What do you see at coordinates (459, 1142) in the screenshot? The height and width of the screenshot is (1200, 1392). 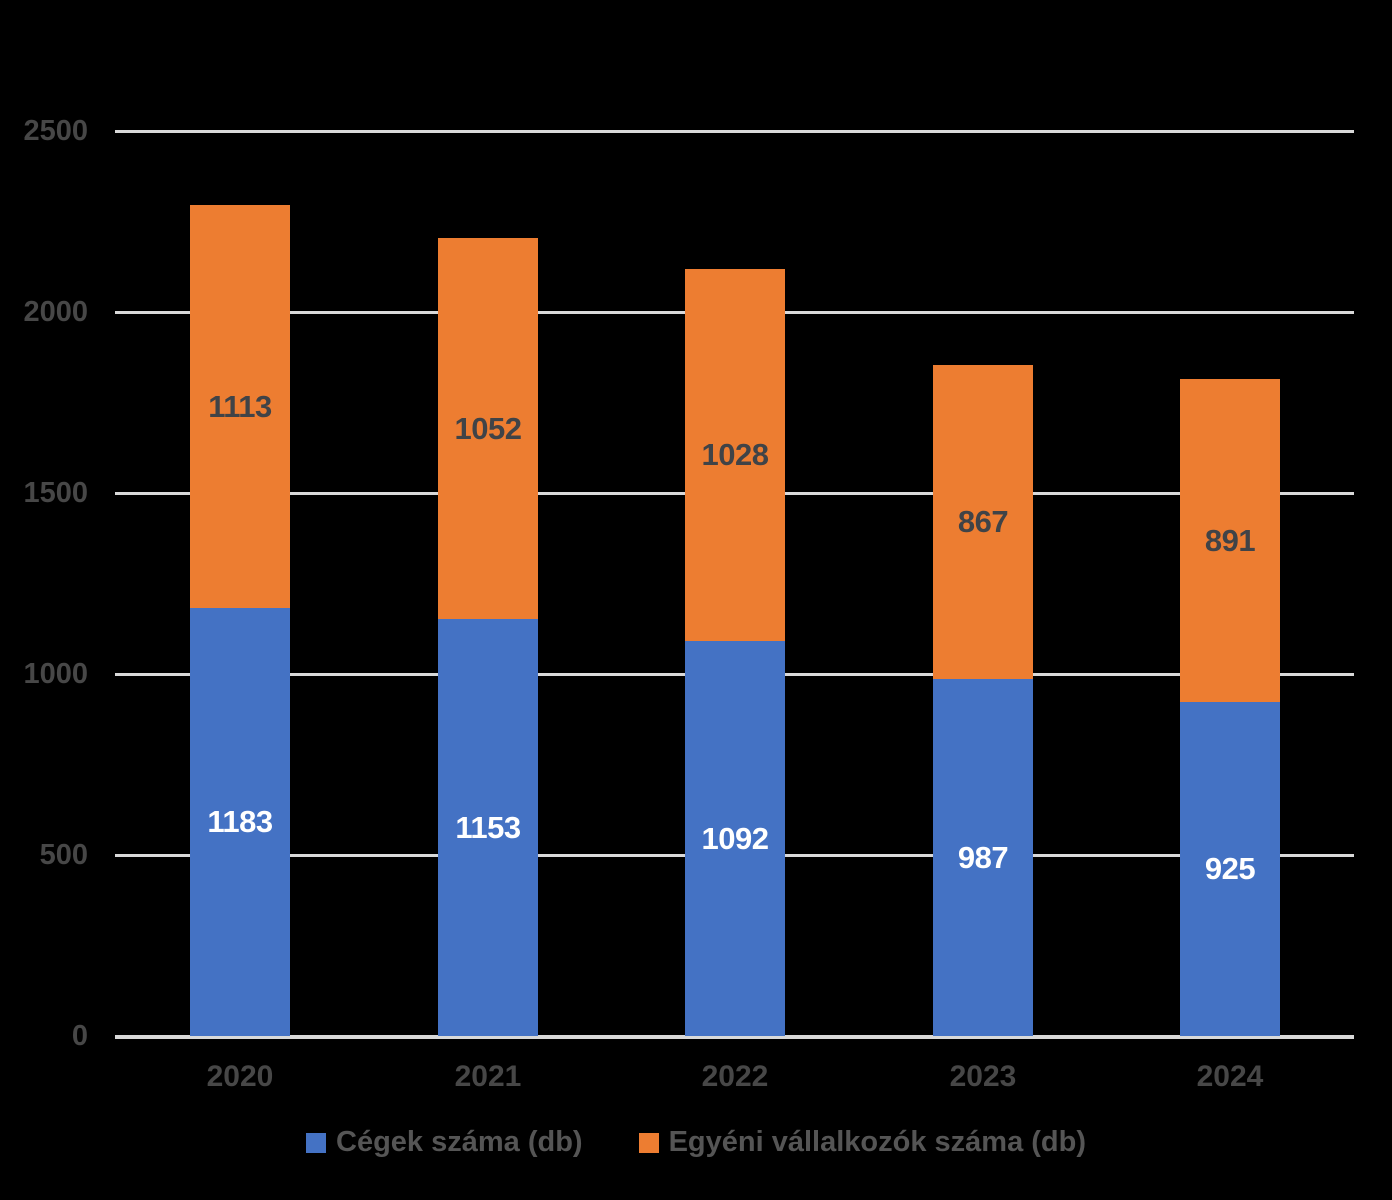 I see `legend-label: Cégek száma (db)` at bounding box center [459, 1142].